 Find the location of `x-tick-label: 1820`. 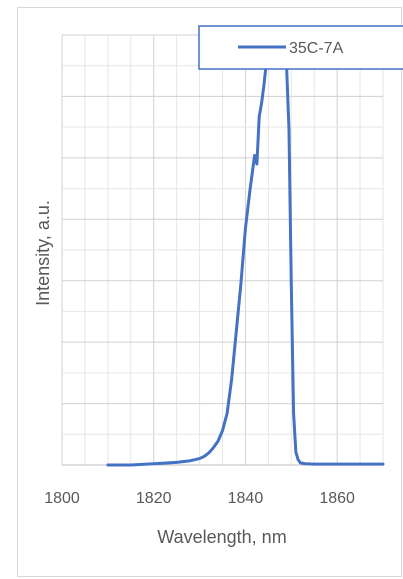

x-tick-label: 1820 is located at coordinates (154, 498).